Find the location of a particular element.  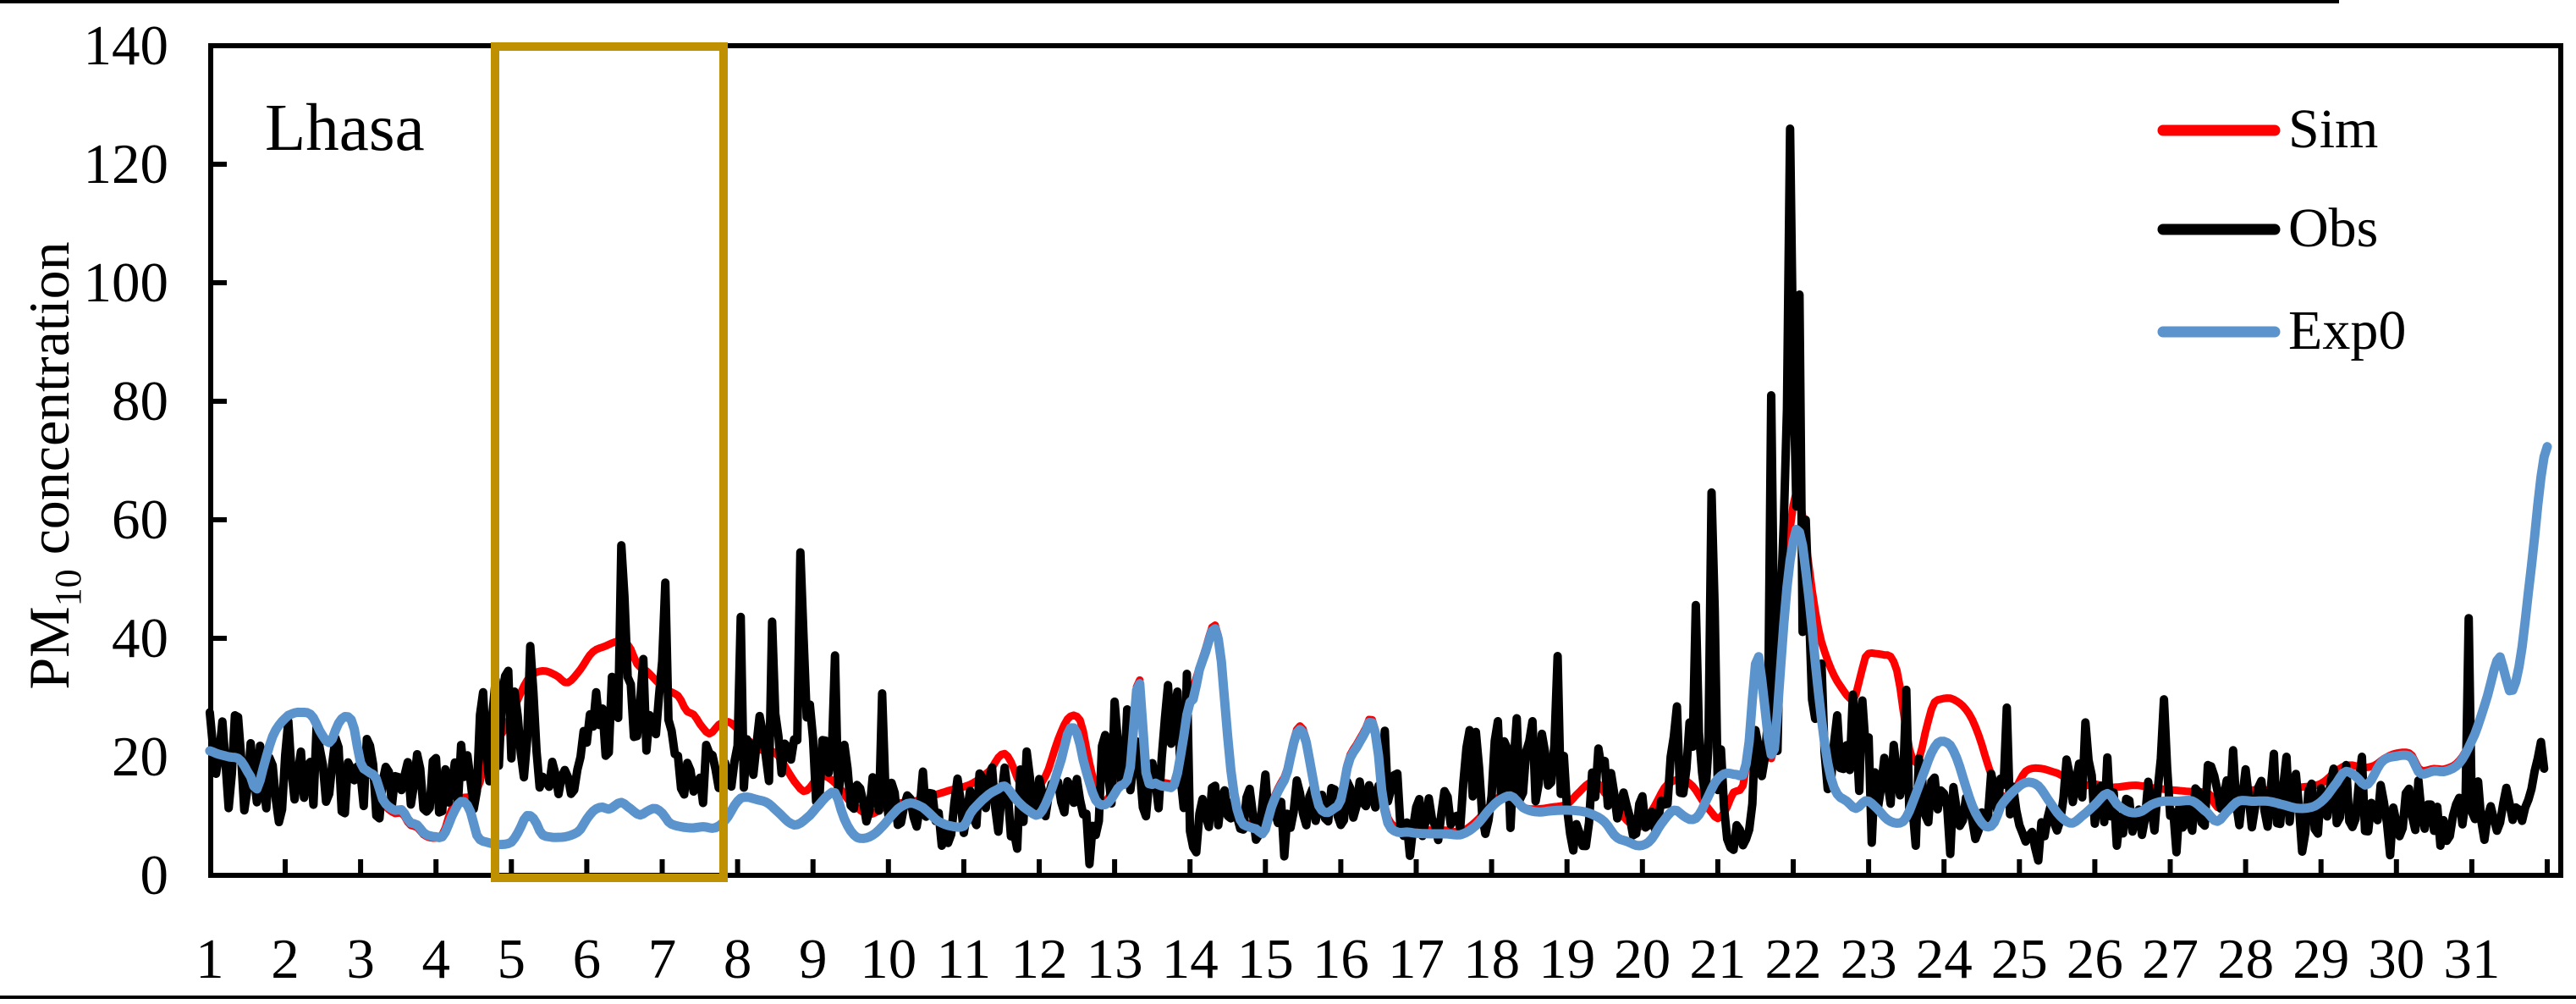

svg-text: 17 is located at coordinates (1416, 959).